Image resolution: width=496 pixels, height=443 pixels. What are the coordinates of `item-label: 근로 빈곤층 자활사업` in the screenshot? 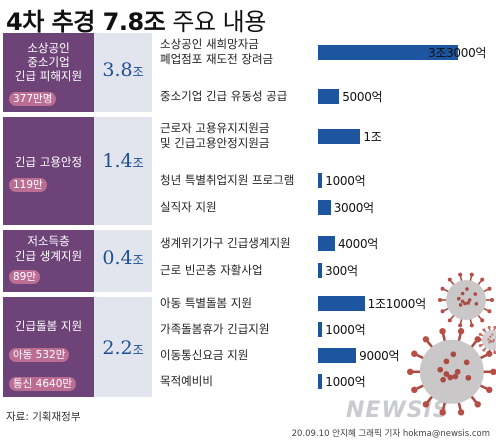 It's located at (211, 269).